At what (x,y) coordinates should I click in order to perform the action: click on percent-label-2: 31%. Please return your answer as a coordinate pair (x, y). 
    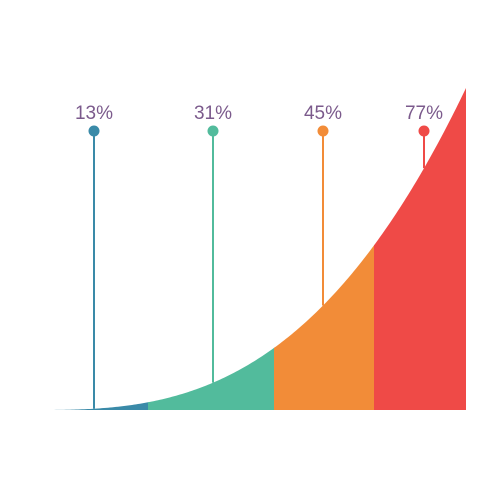
    Looking at the image, I should click on (213, 113).